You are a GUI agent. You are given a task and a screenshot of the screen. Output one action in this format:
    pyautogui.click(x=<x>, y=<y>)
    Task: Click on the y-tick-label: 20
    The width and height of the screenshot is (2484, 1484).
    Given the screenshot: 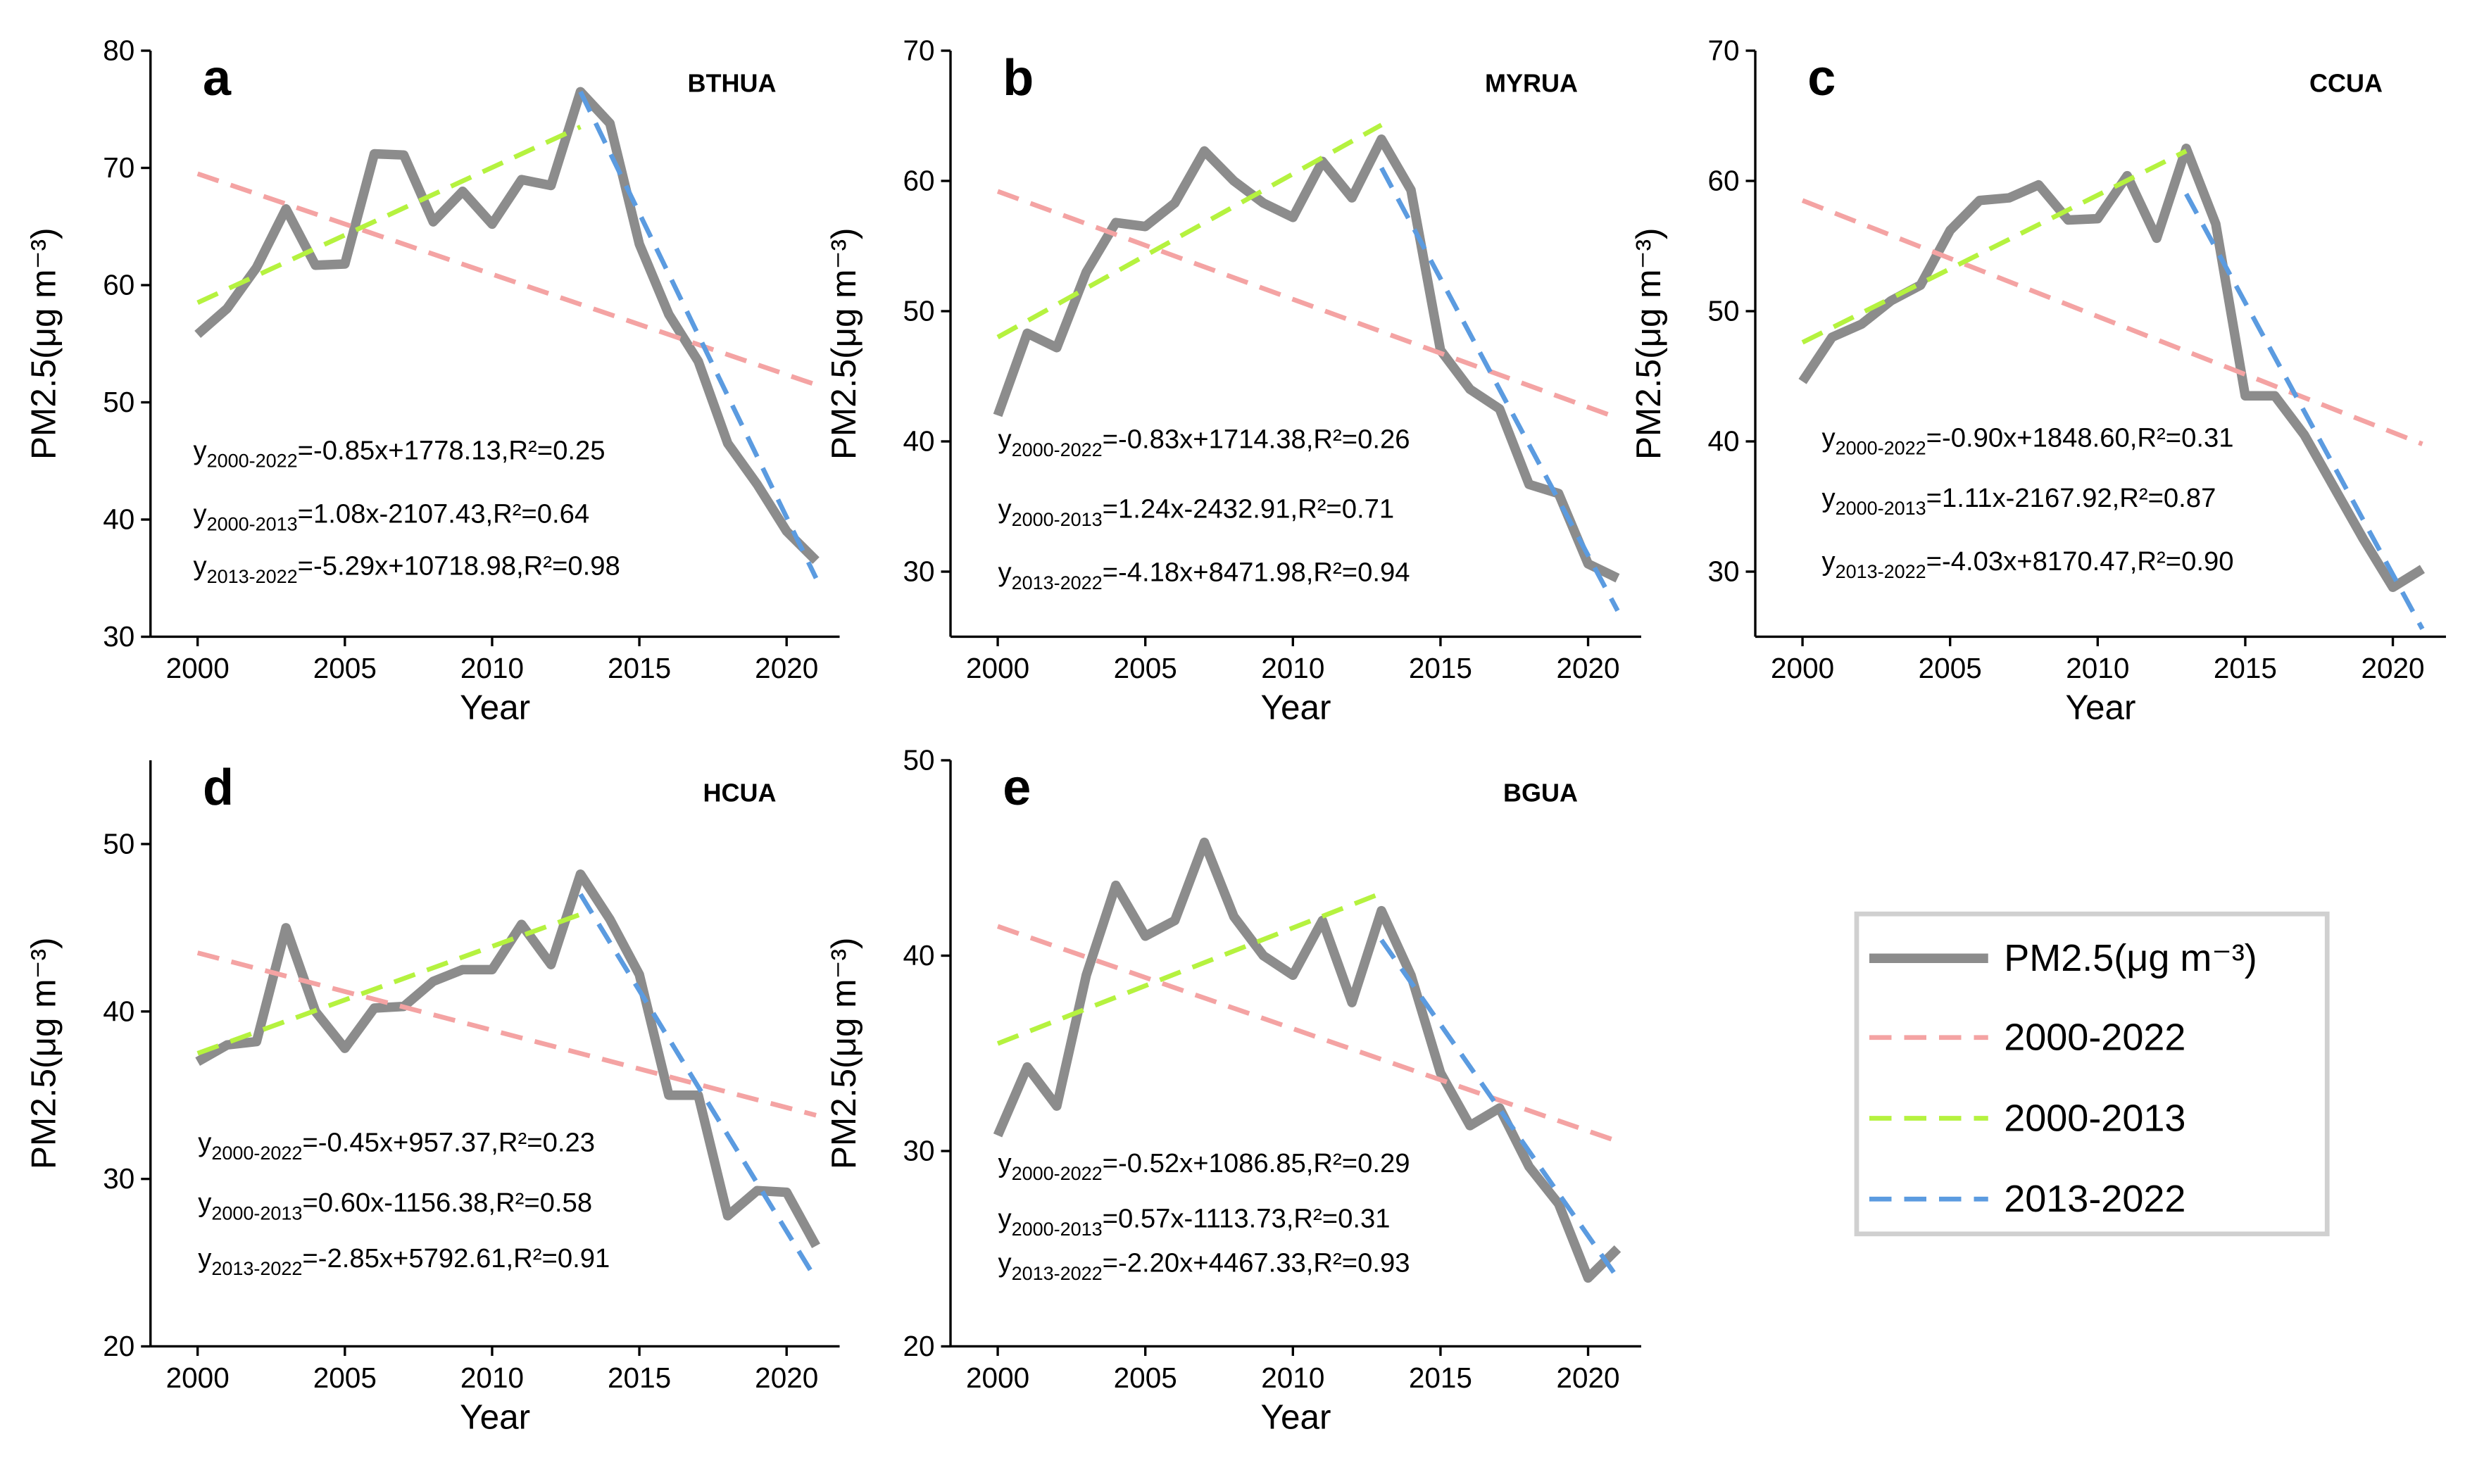 What is the action you would take?
    pyautogui.click(x=918, y=1346)
    